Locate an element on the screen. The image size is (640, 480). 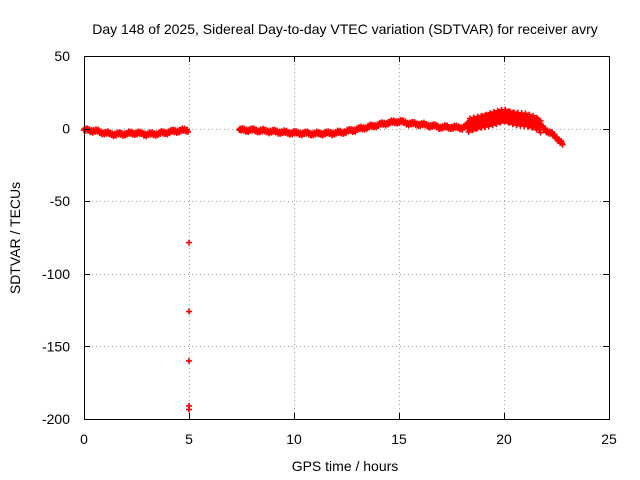
y-tick-label: -150 is located at coordinates (56, 346).